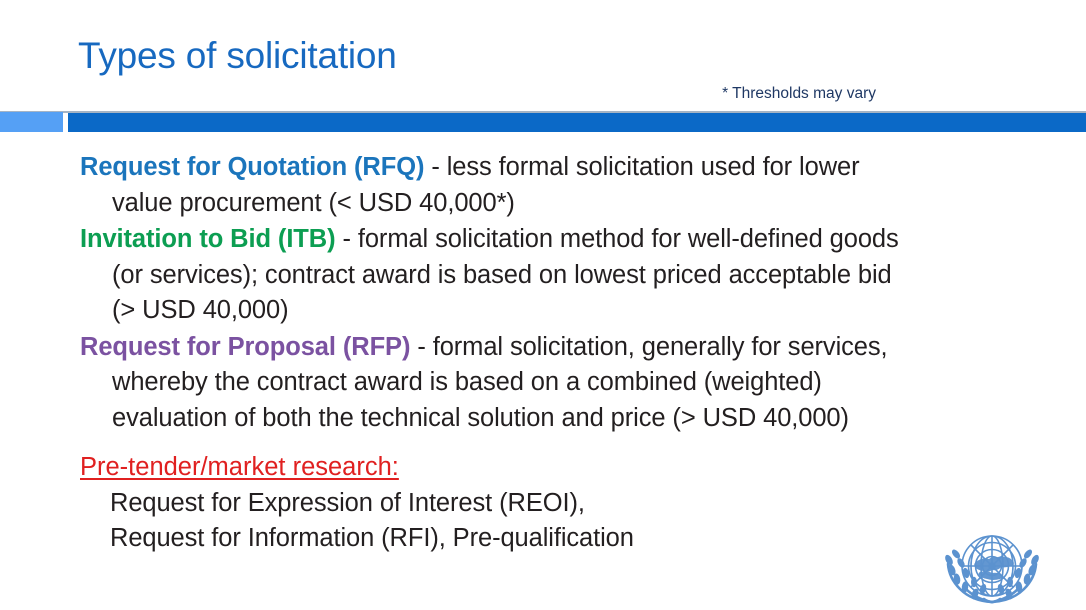 The height and width of the screenshot is (610, 1086). What do you see at coordinates (239, 467) in the screenshot?
I see `pretender-heading: Pre-tender/market research:` at bounding box center [239, 467].